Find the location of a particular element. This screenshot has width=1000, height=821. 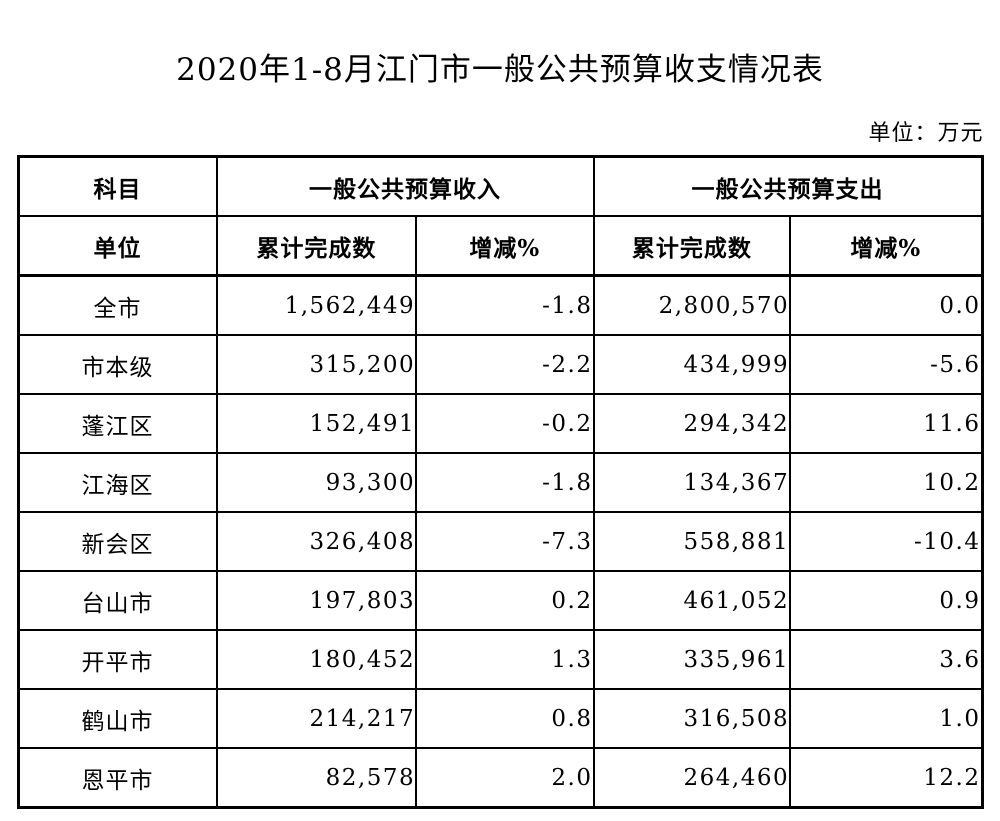

expense-total: 461,052 is located at coordinates (692, 600).